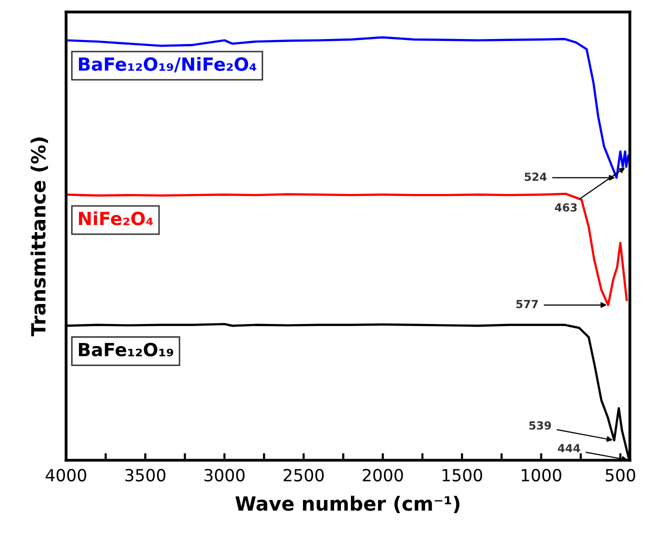  Describe the element at coordinates (382, 475) in the screenshot. I see `x-tick-label: 2000` at that location.